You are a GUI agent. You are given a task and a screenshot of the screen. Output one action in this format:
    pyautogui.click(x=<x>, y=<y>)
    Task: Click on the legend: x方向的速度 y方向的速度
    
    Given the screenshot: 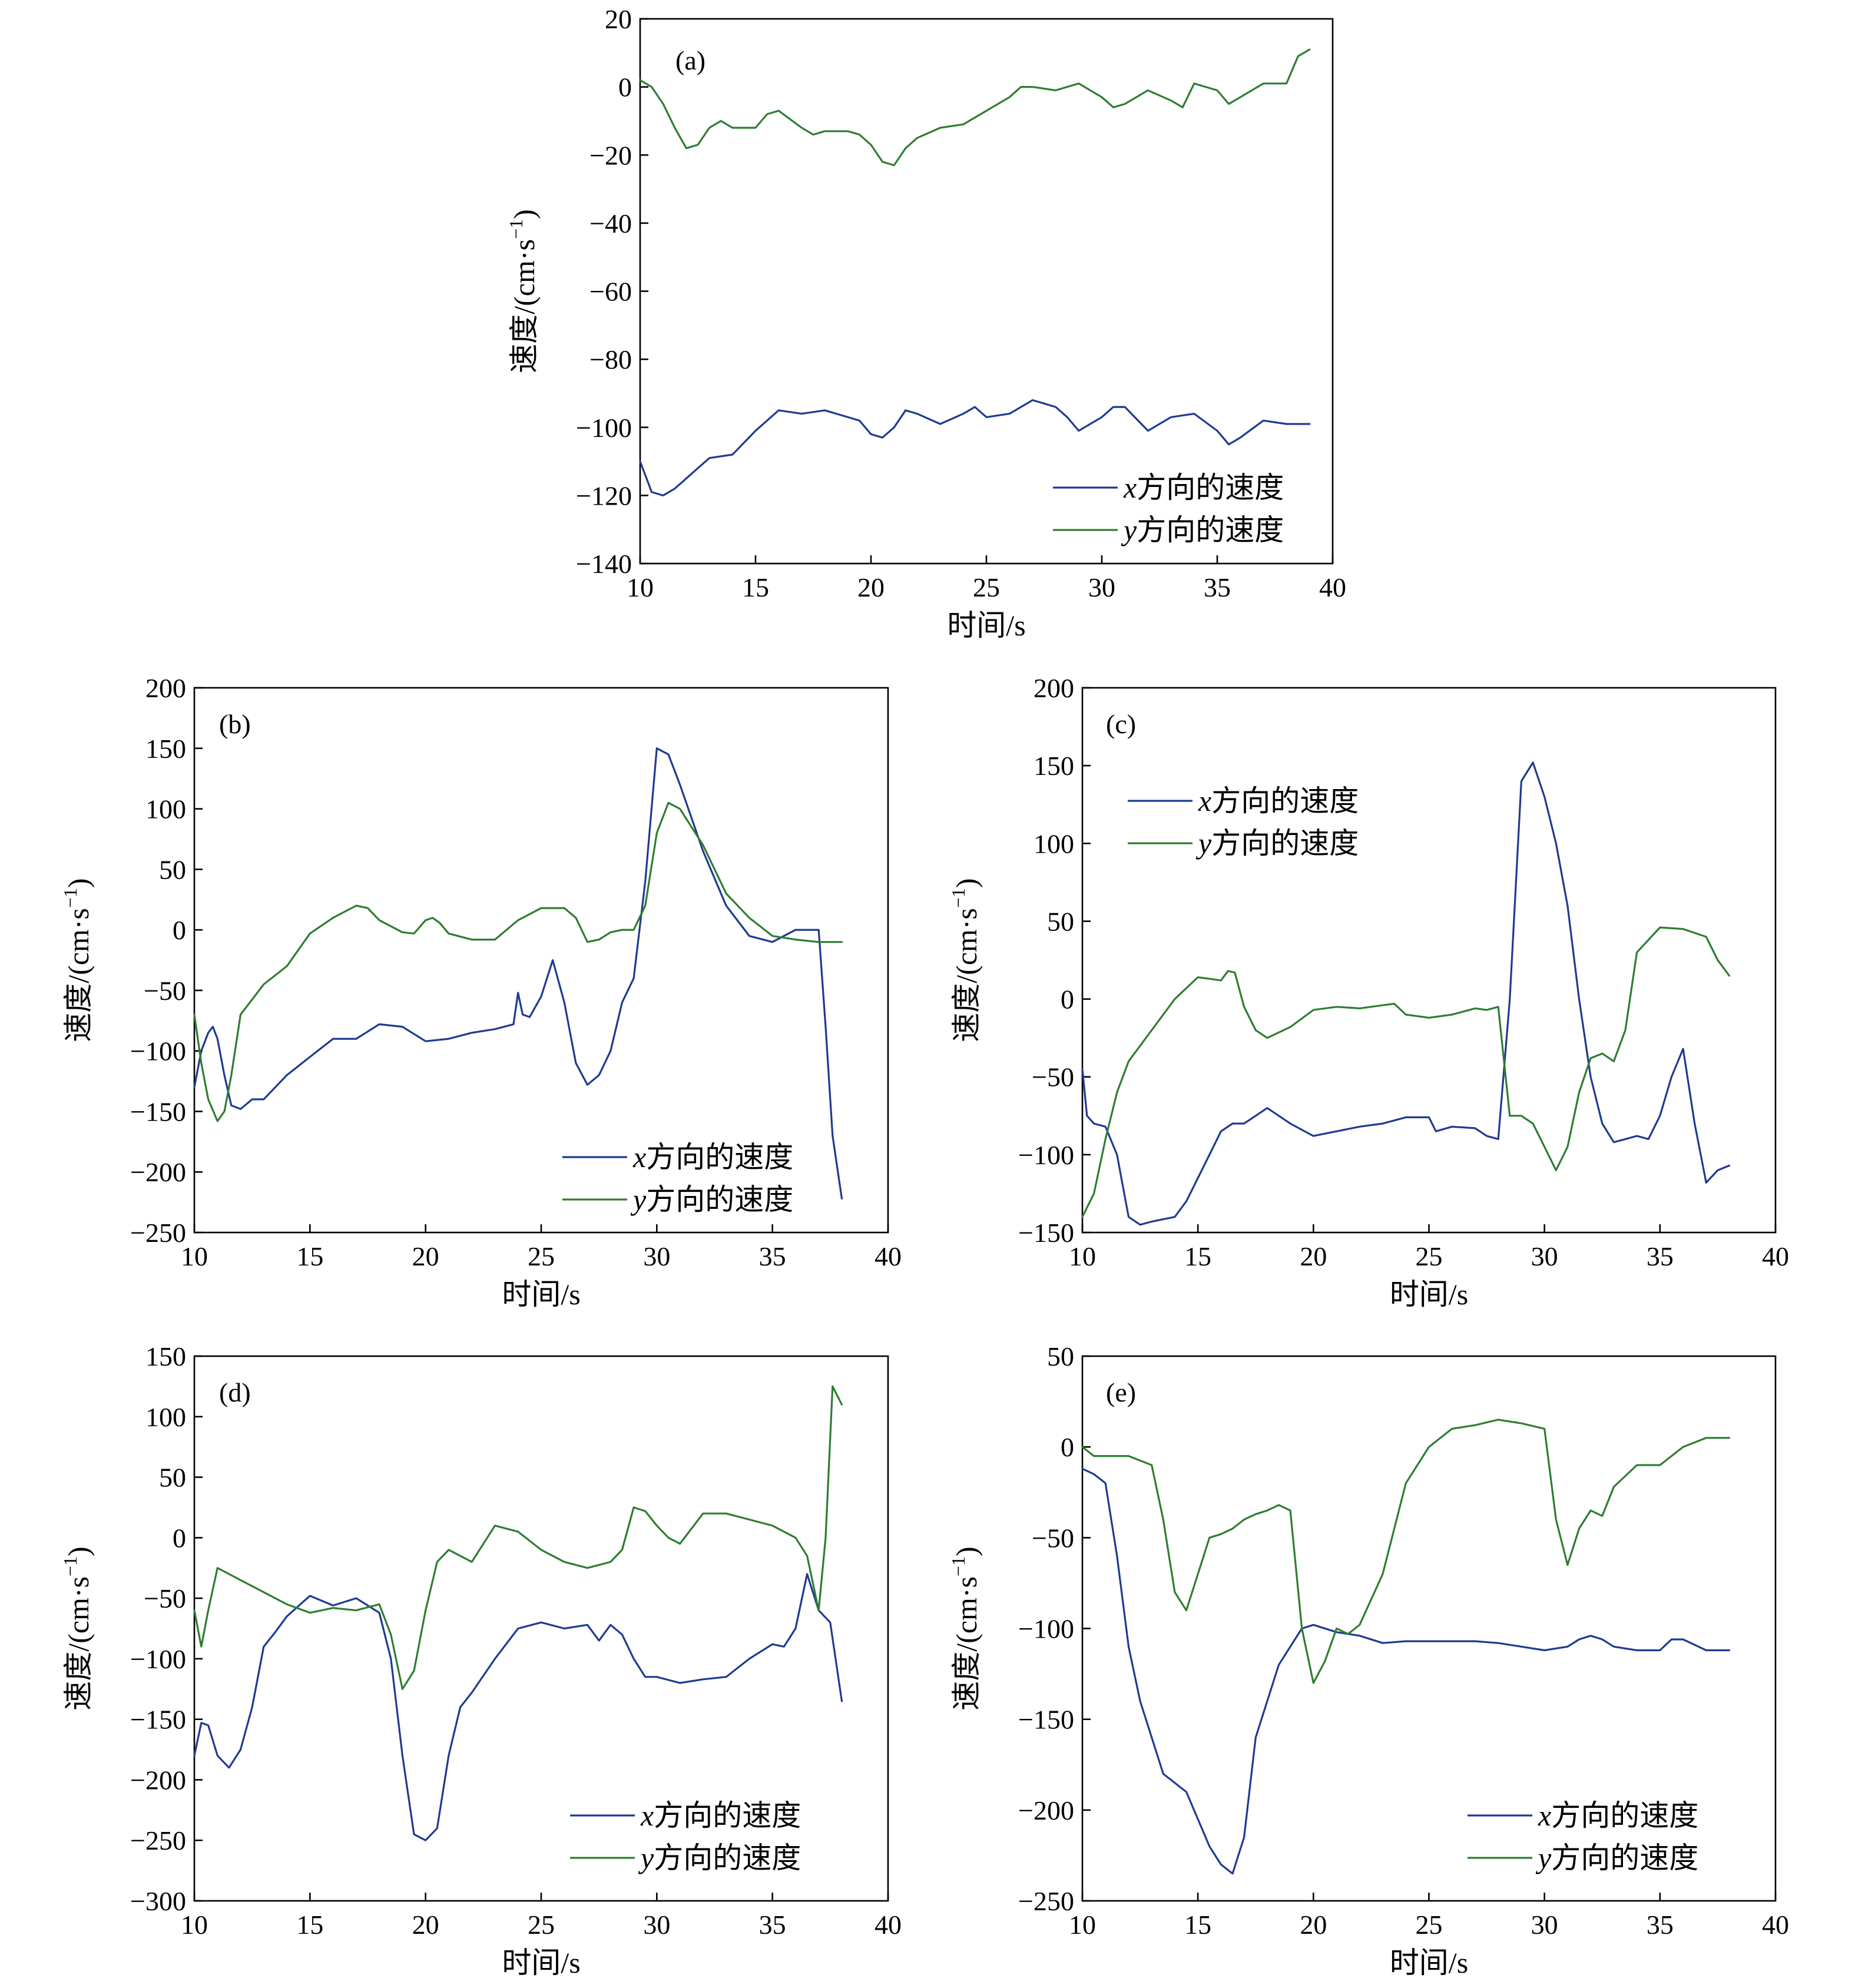 What is the action you would take?
    pyautogui.click(x=677, y=1178)
    